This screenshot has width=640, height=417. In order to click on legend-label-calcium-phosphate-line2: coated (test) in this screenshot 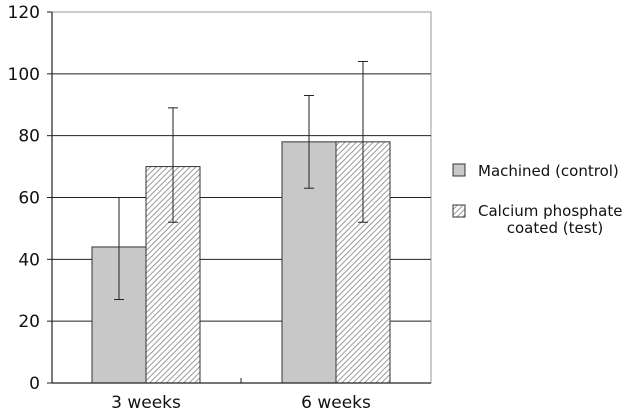, I will do `click(555, 228)`.